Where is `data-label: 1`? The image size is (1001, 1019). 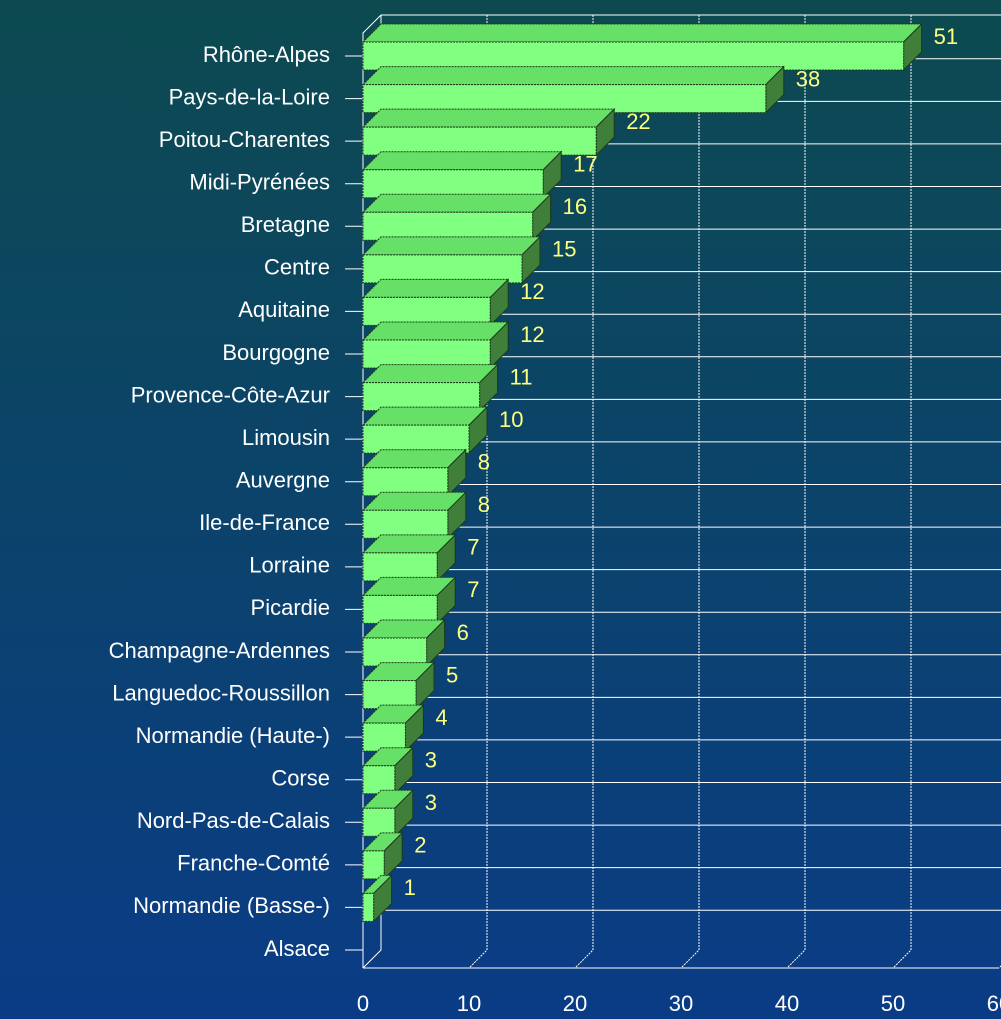
data-label: 1 is located at coordinates (410, 887).